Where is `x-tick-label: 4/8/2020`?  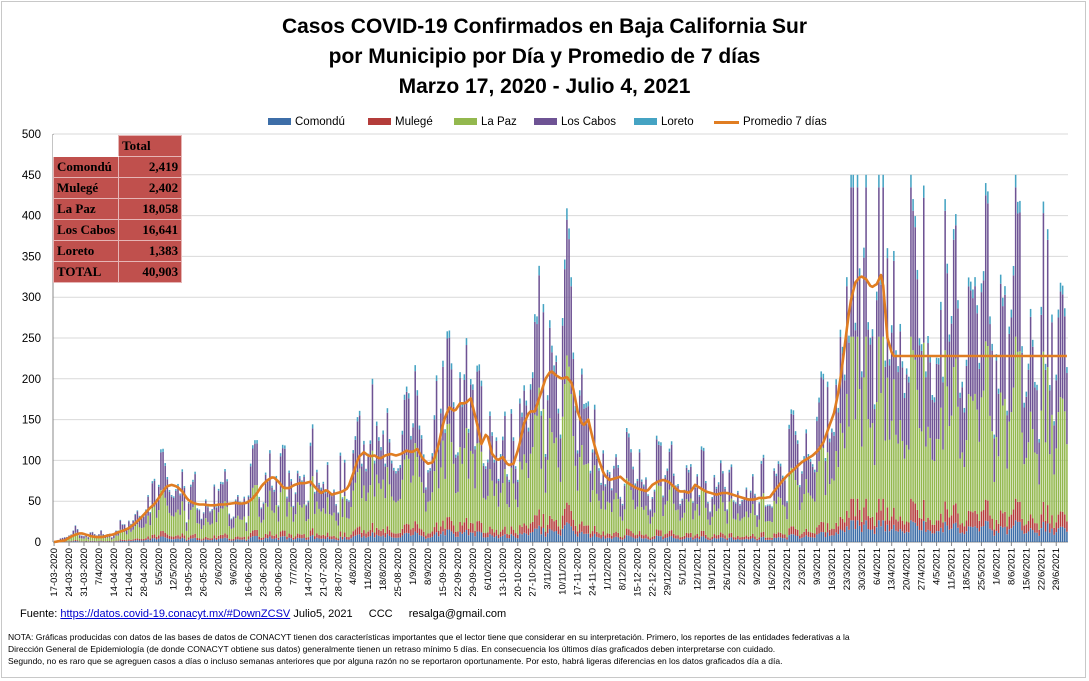
x-tick-label: 4/8/2020 is located at coordinates (353, 566).